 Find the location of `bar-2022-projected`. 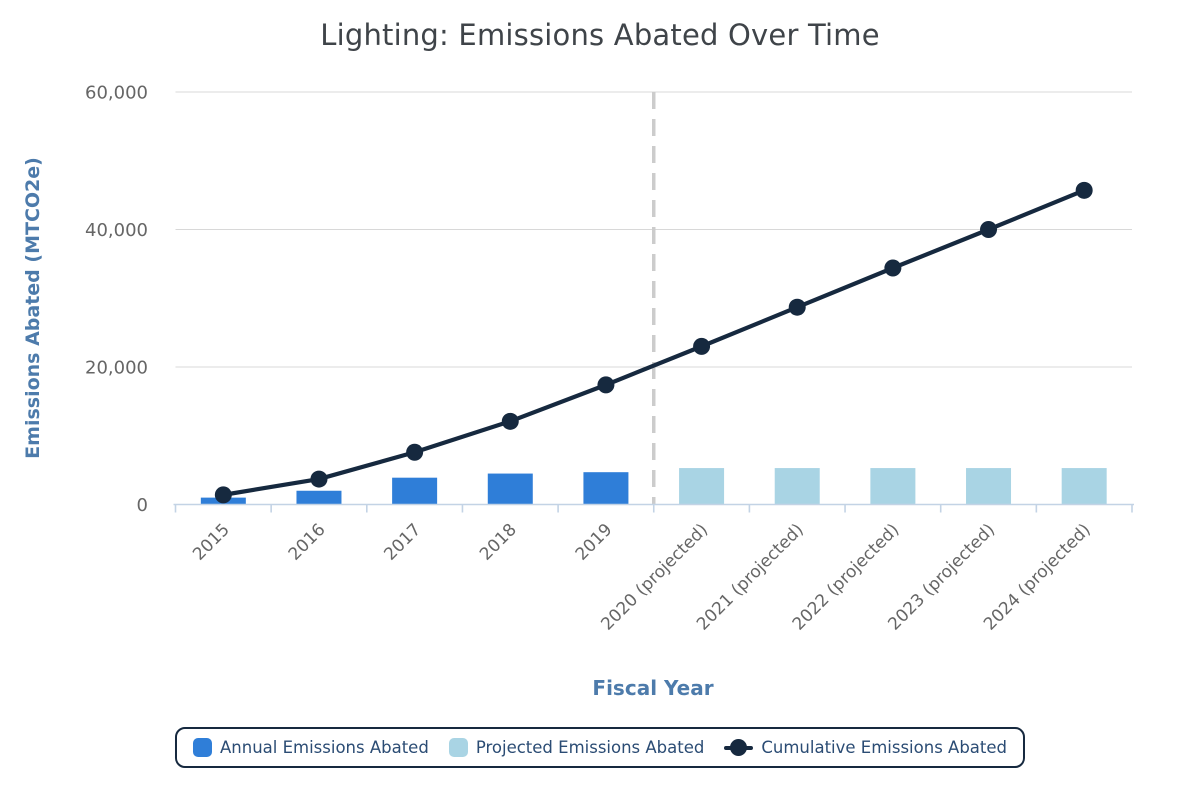

bar-2022-projected is located at coordinates (893, 486).